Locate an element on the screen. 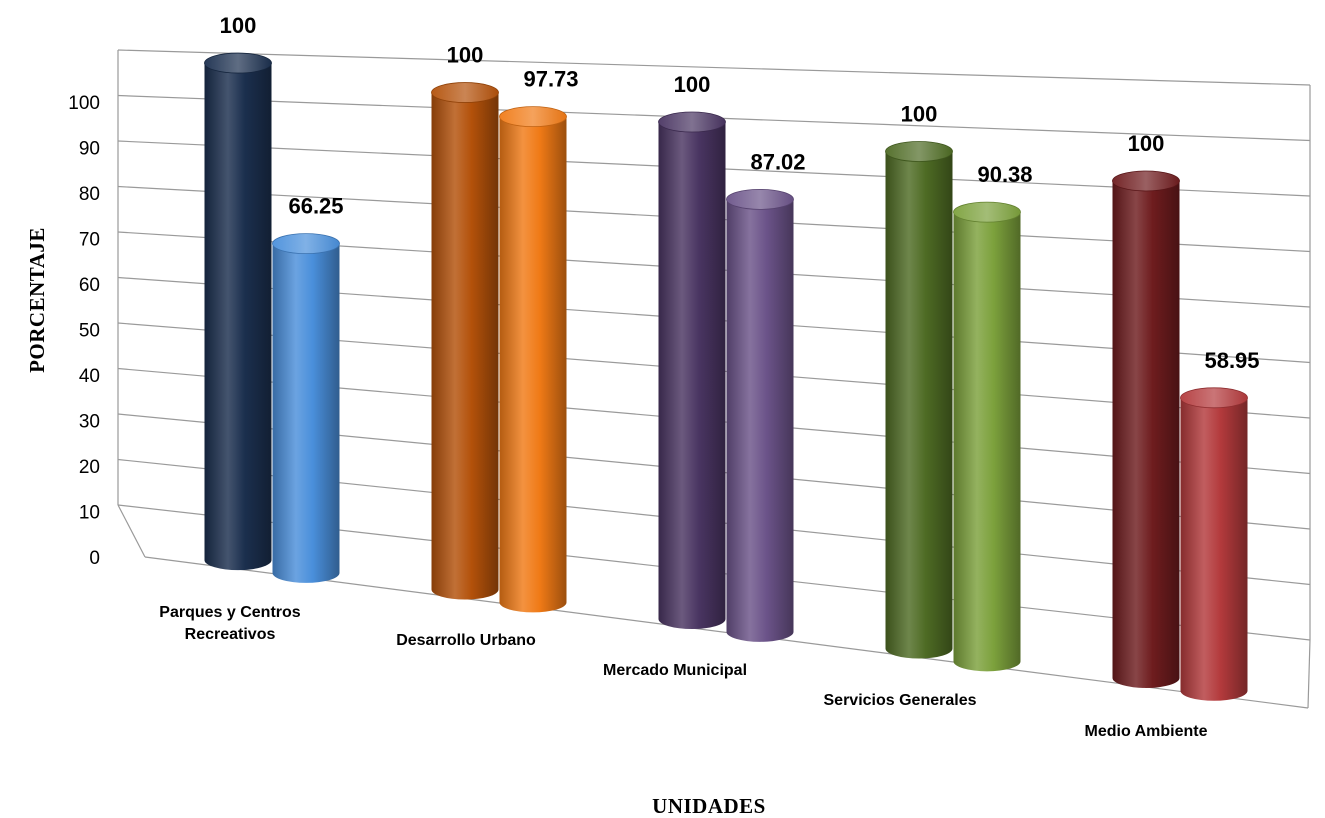 The width and height of the screenshot is (1325, 818). value-label: 58.95 is located at coordinates (1231, 360).